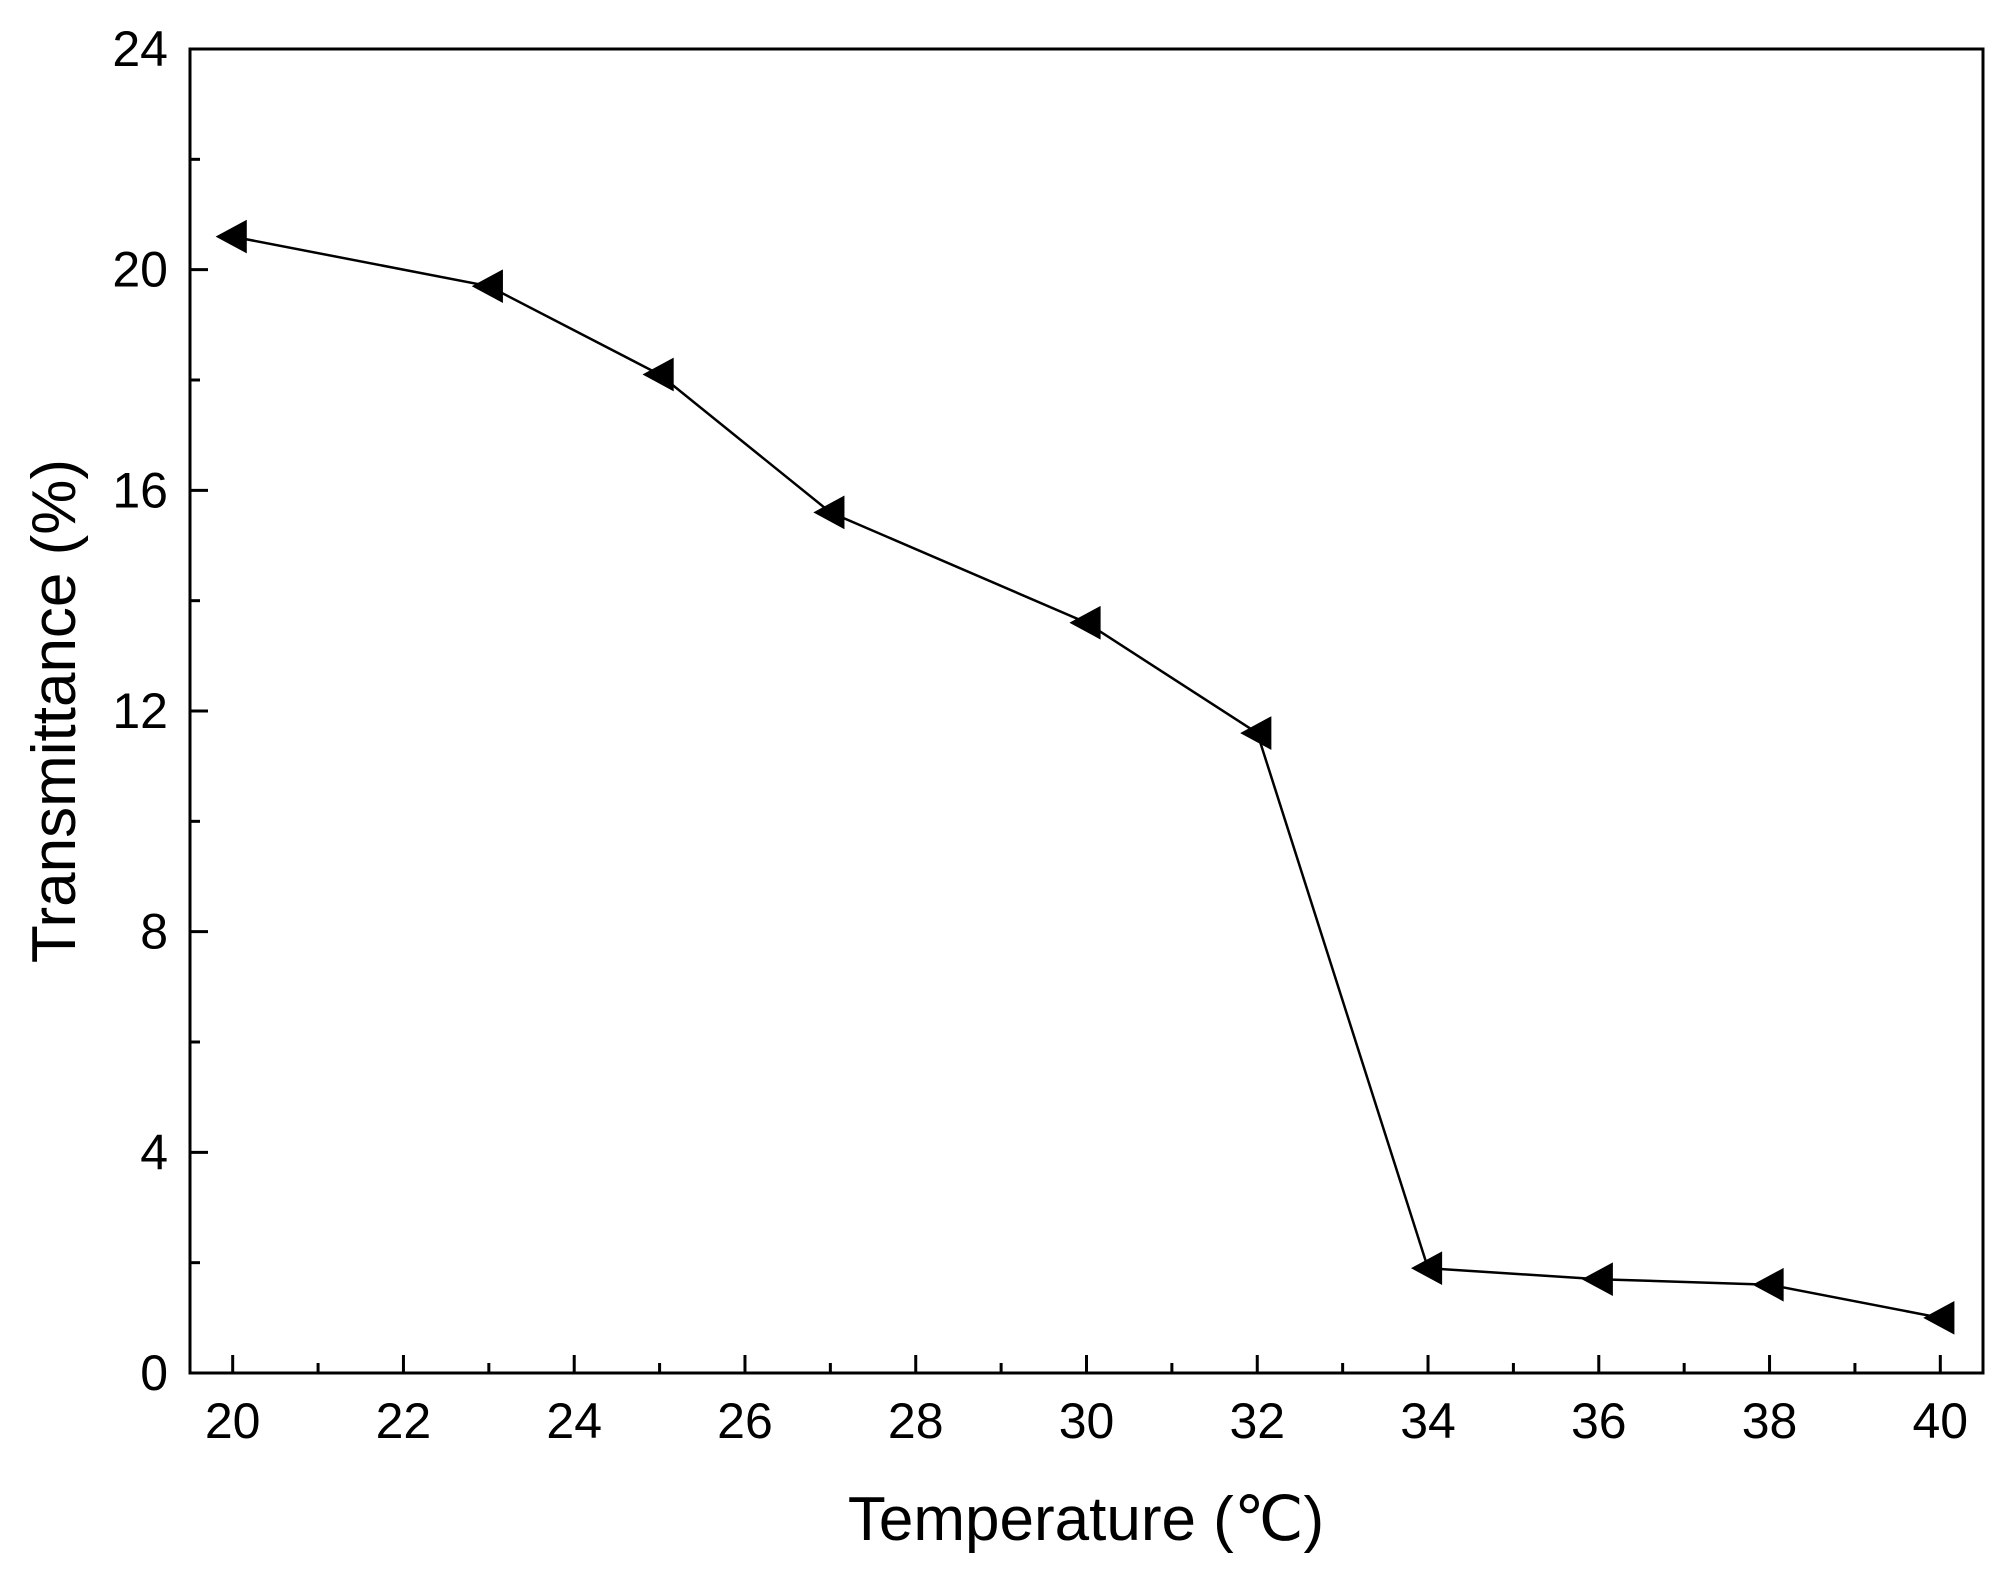  I want to click on x-tick-label: 40, so click(1940, 1421).